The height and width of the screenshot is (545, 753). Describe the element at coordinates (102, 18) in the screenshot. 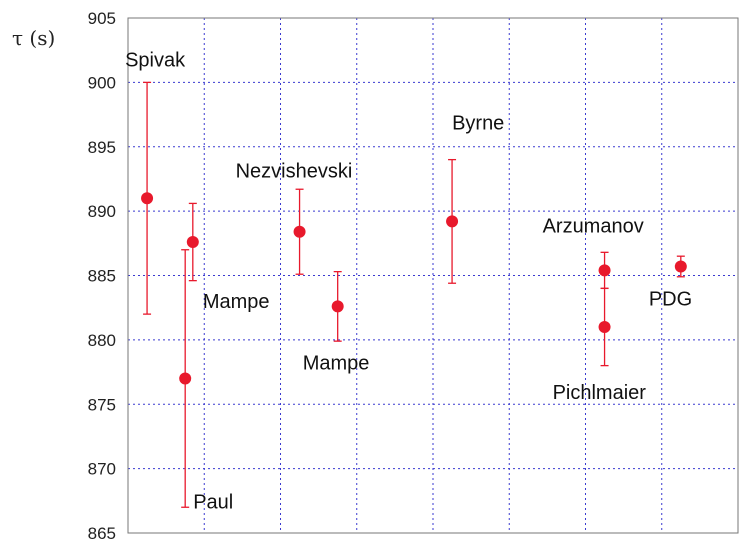

I see `y-tick-label: 905` at that location.